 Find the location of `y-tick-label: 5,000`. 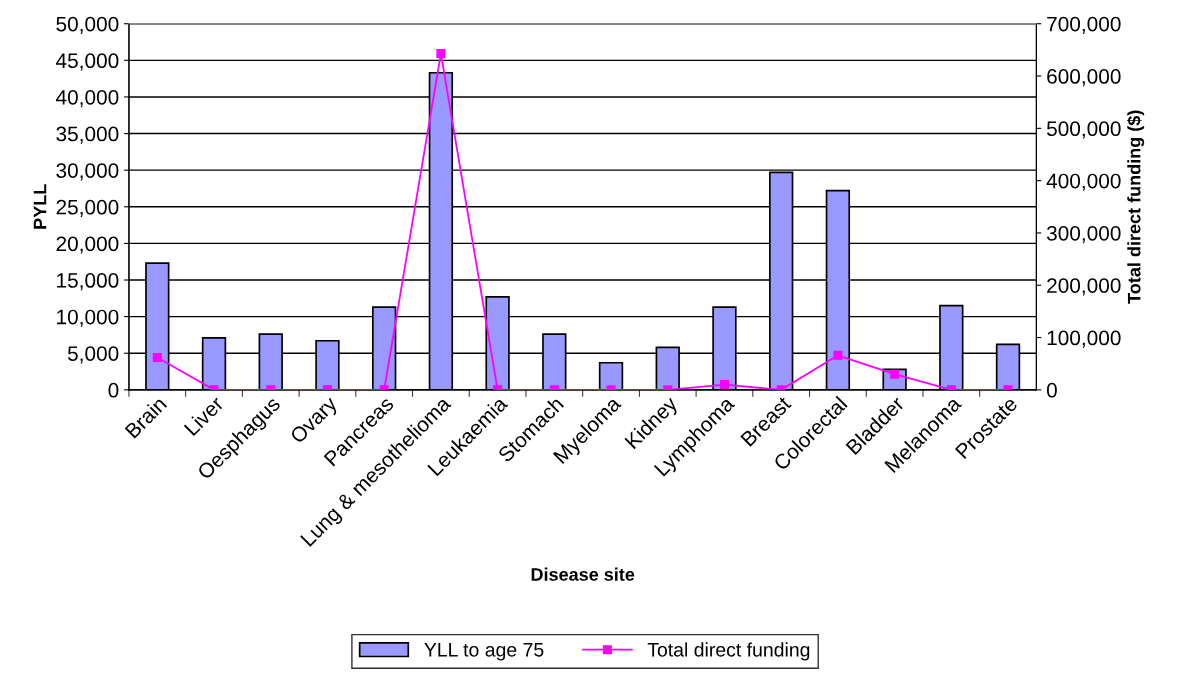

y-tick-label: 5,000 is located at coordinates (93, 355).